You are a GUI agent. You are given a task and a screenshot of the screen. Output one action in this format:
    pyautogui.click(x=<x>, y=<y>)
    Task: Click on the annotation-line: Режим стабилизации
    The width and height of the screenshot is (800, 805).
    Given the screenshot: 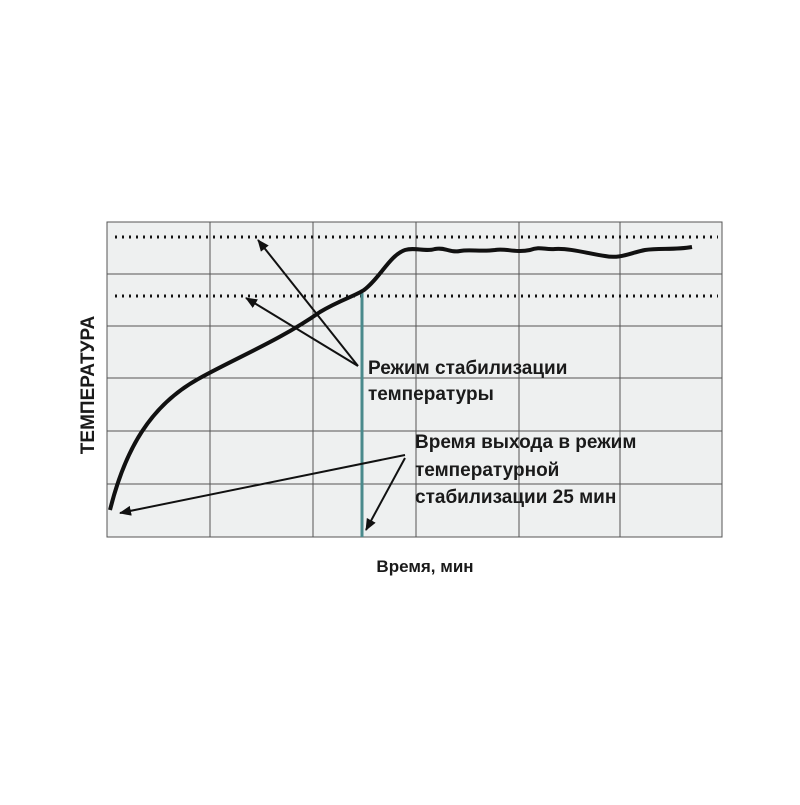 What is the action you would take?
    pyautogui.click(x=467, y=368)
    